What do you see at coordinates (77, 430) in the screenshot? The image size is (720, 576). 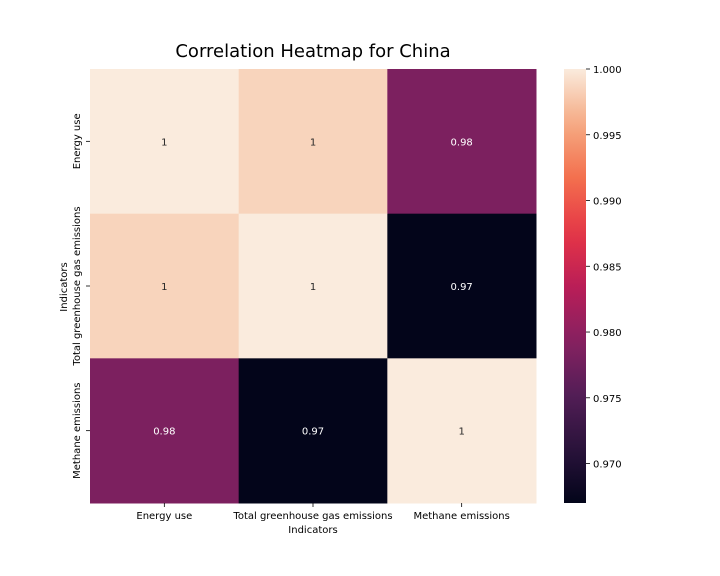 I see `y-tick-label: Methane emissions` at bounding box center [77, 430].